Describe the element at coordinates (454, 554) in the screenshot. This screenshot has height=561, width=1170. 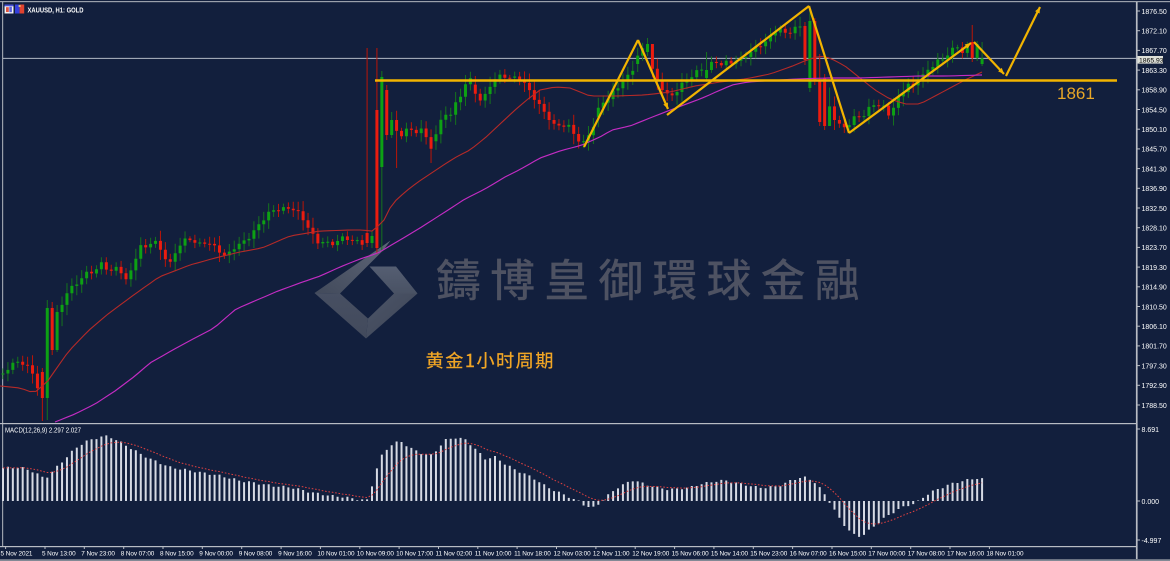
I see `svg-text: 11 Nov 02:00` at that location.